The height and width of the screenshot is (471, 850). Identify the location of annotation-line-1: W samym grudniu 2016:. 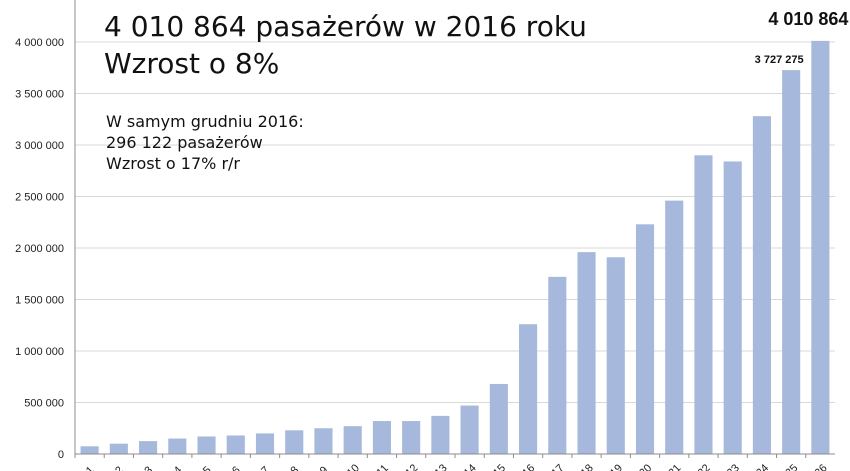
(205, 121).